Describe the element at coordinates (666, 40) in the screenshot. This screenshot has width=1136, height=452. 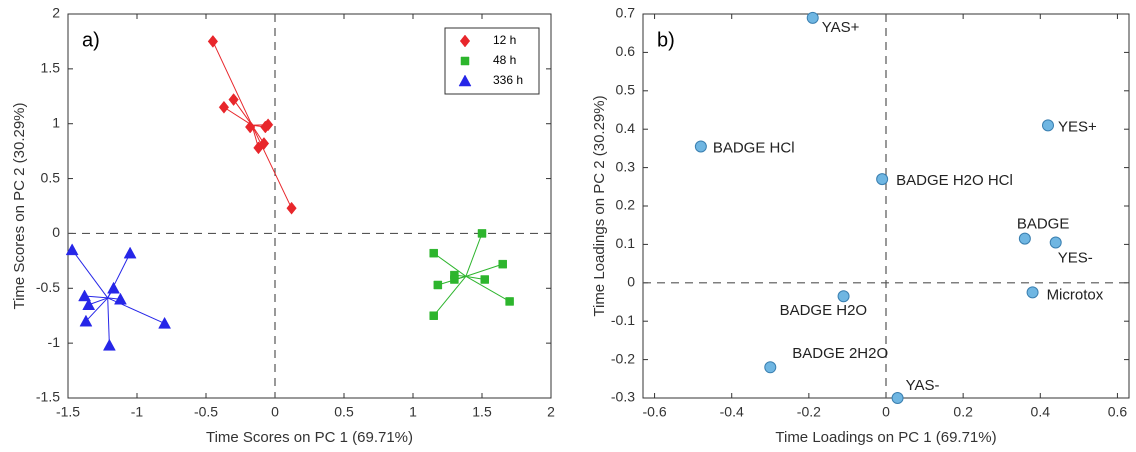
I see `panel-label: b)` at that location.